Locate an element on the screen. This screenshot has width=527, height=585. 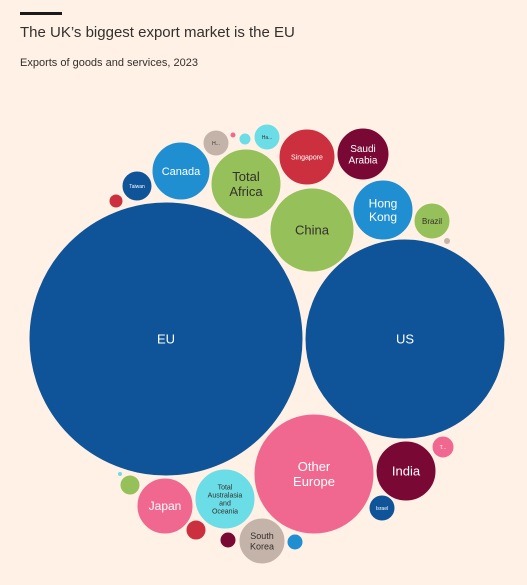
bubble-label-taiwan: Taiwan is located at coordinates (137, 187).